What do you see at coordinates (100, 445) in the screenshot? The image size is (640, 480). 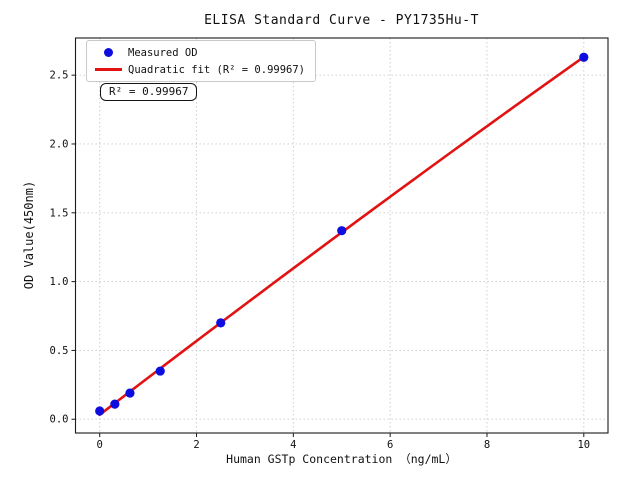 I see `x-tick-label: 0` at bounding box center [100, 445].